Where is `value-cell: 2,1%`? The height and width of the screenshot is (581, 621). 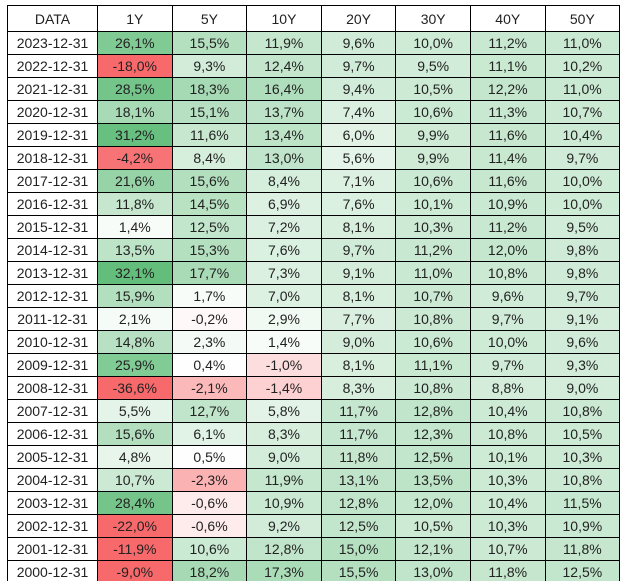
value-cell: 2,1% is located at coordinates (135, 319).